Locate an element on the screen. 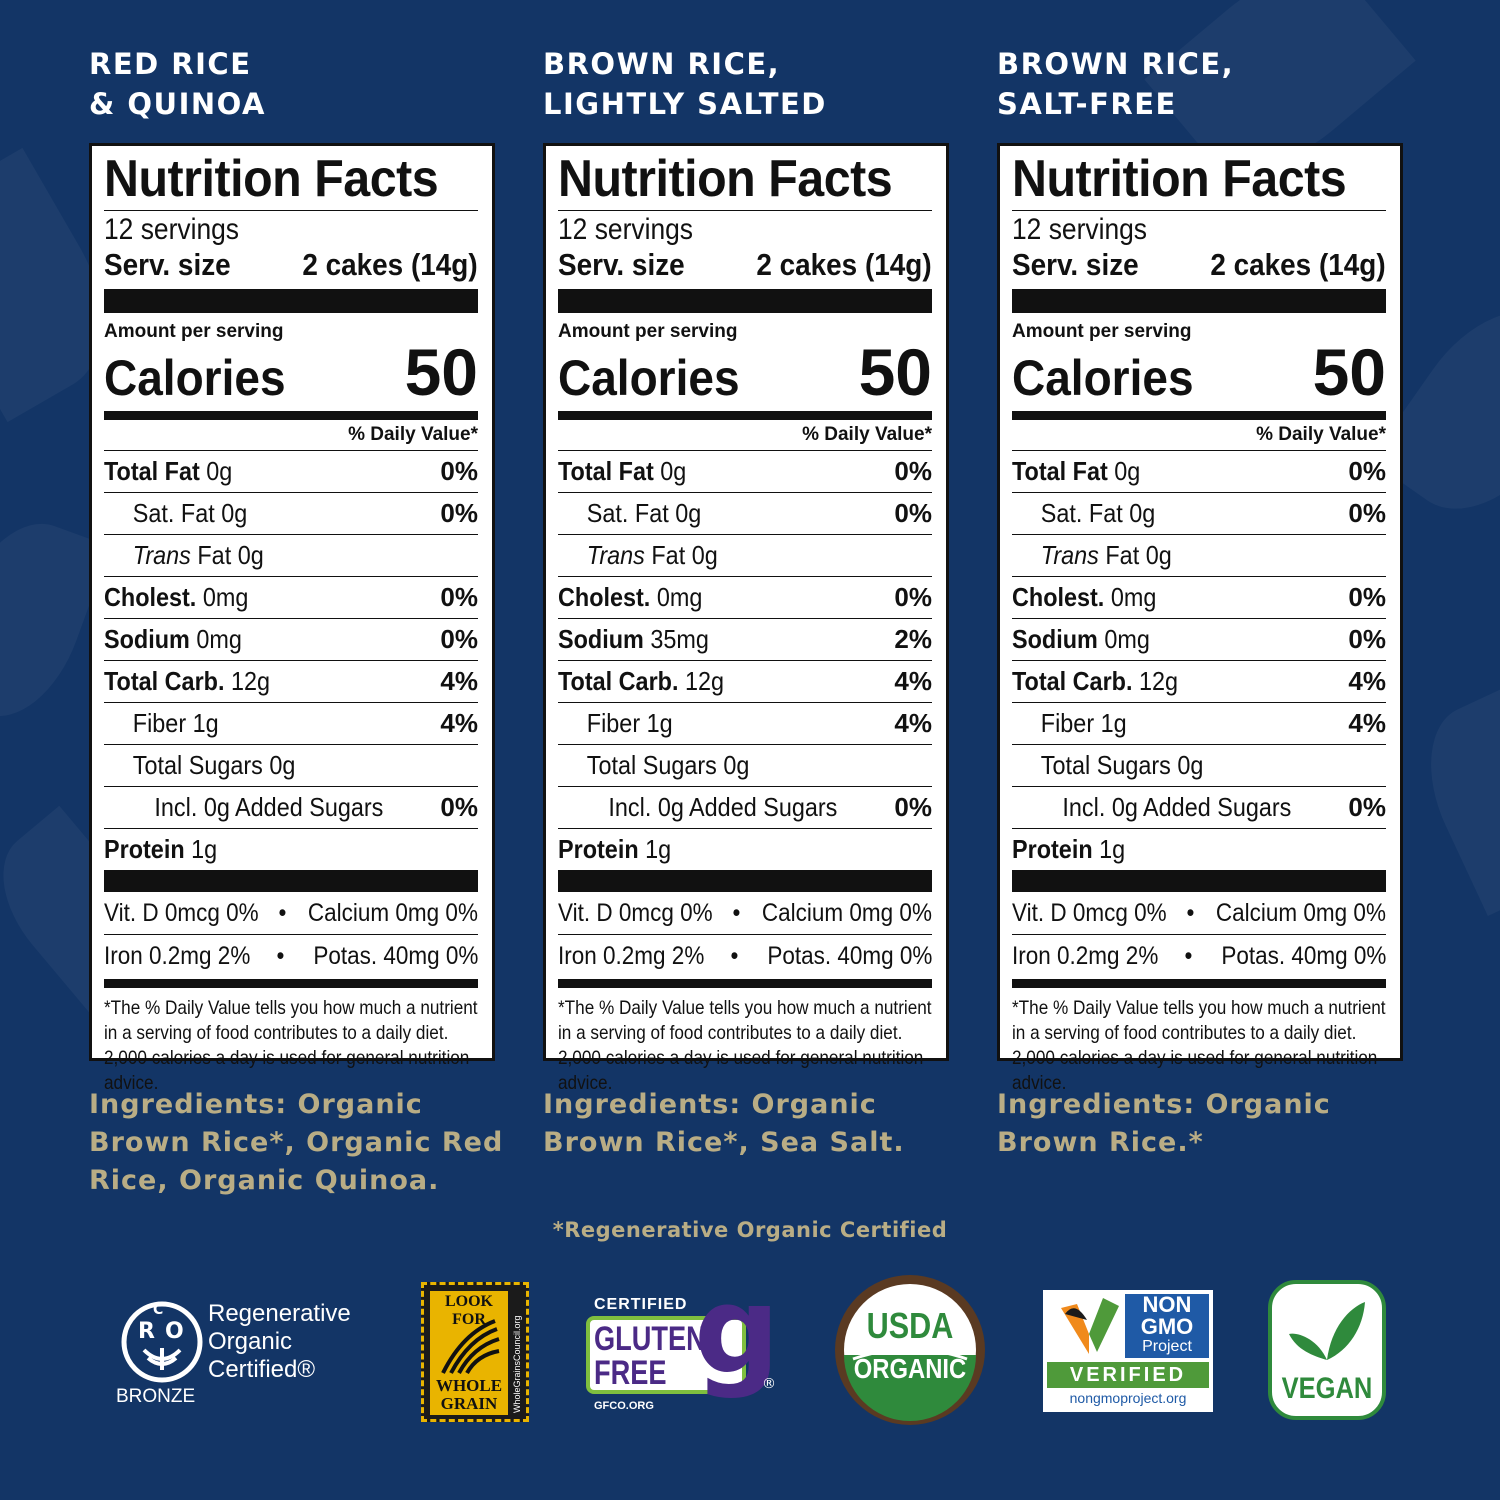 Image resolution: width=1500 pixels, height=1500 pixels. usda-seal-icon is located at coordinates (910, 1350).